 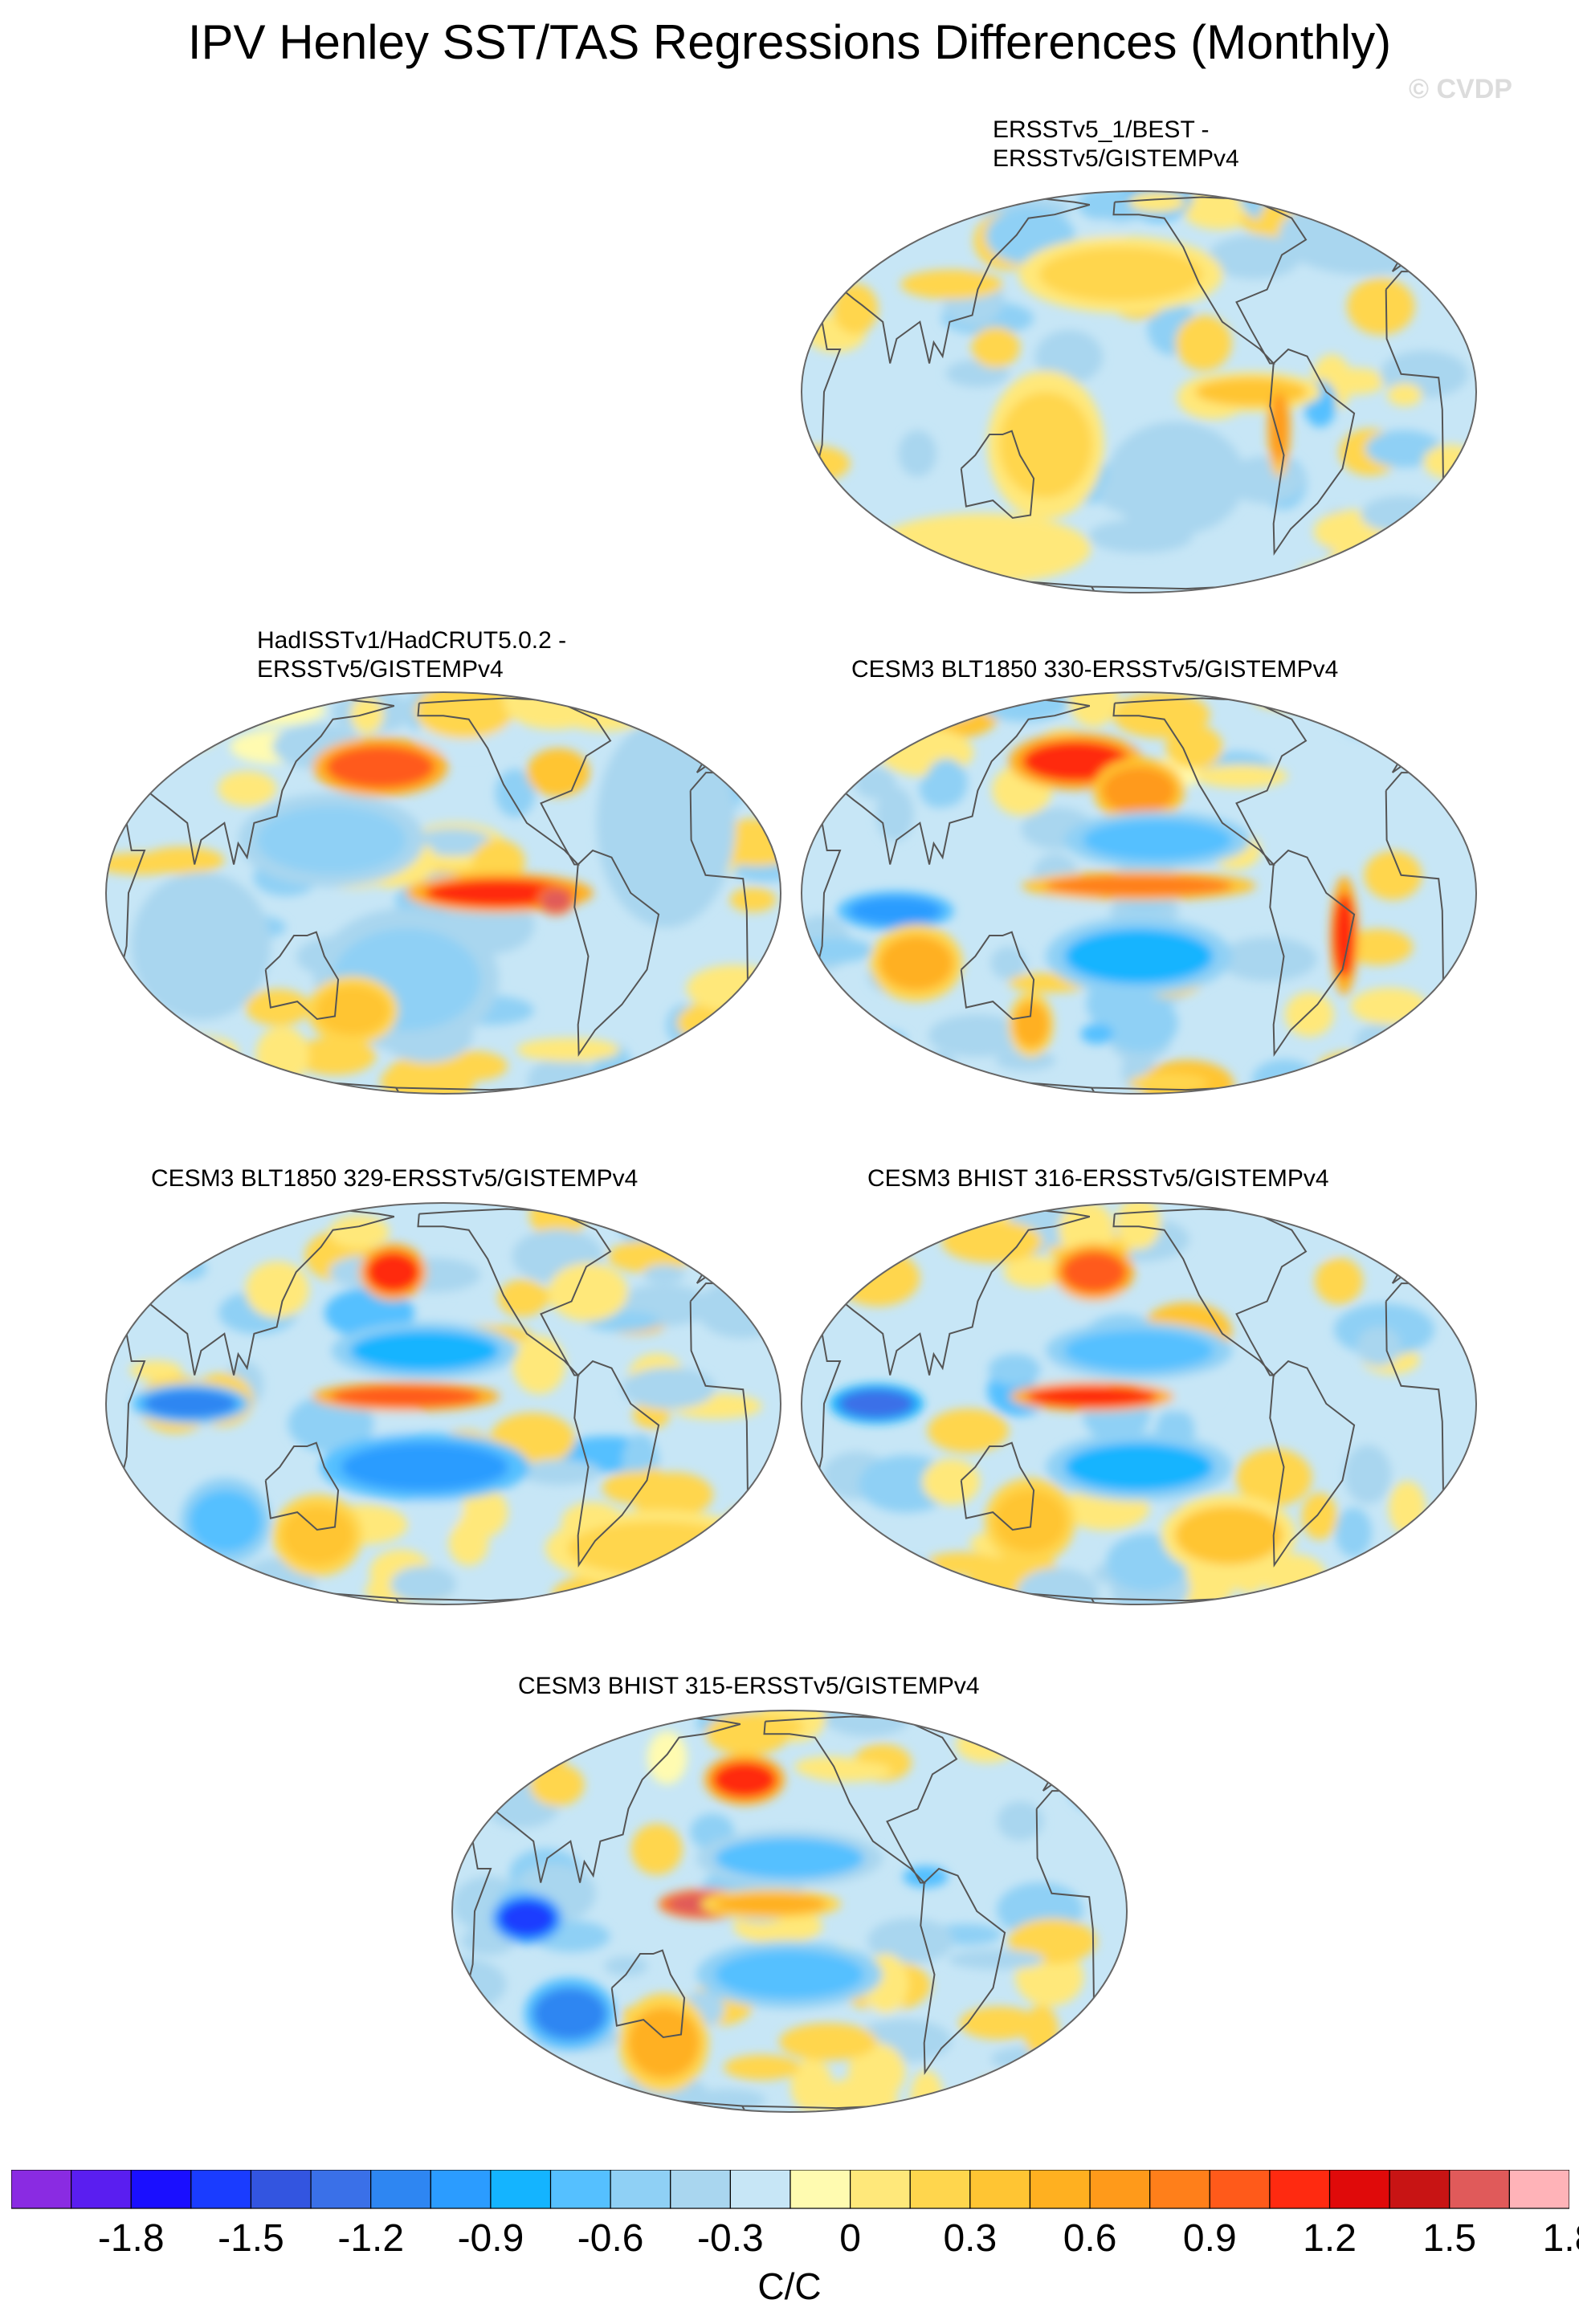 I want to click on watermark: © CVDP, so click(x=1460, y=89).